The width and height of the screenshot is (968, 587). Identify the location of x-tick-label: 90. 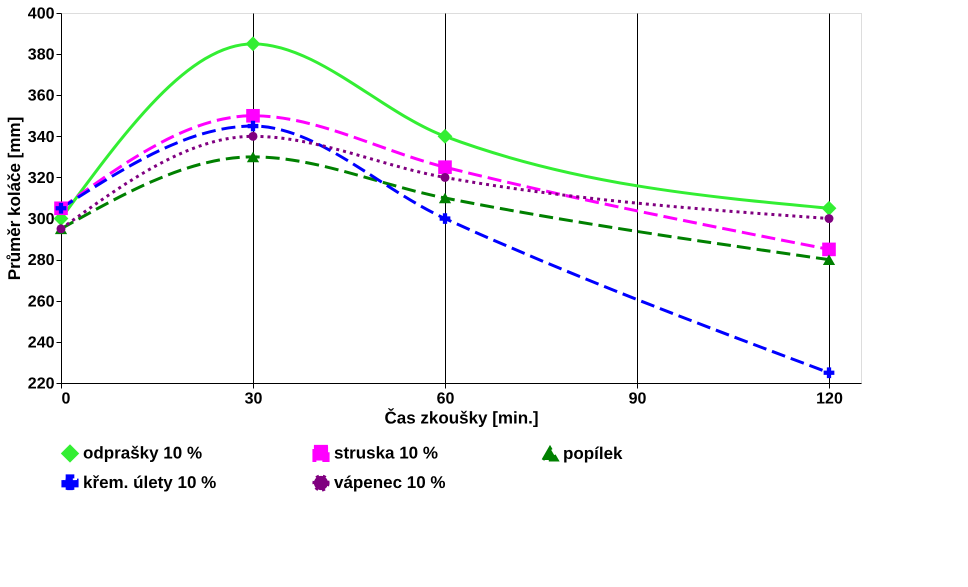
(637, 399).